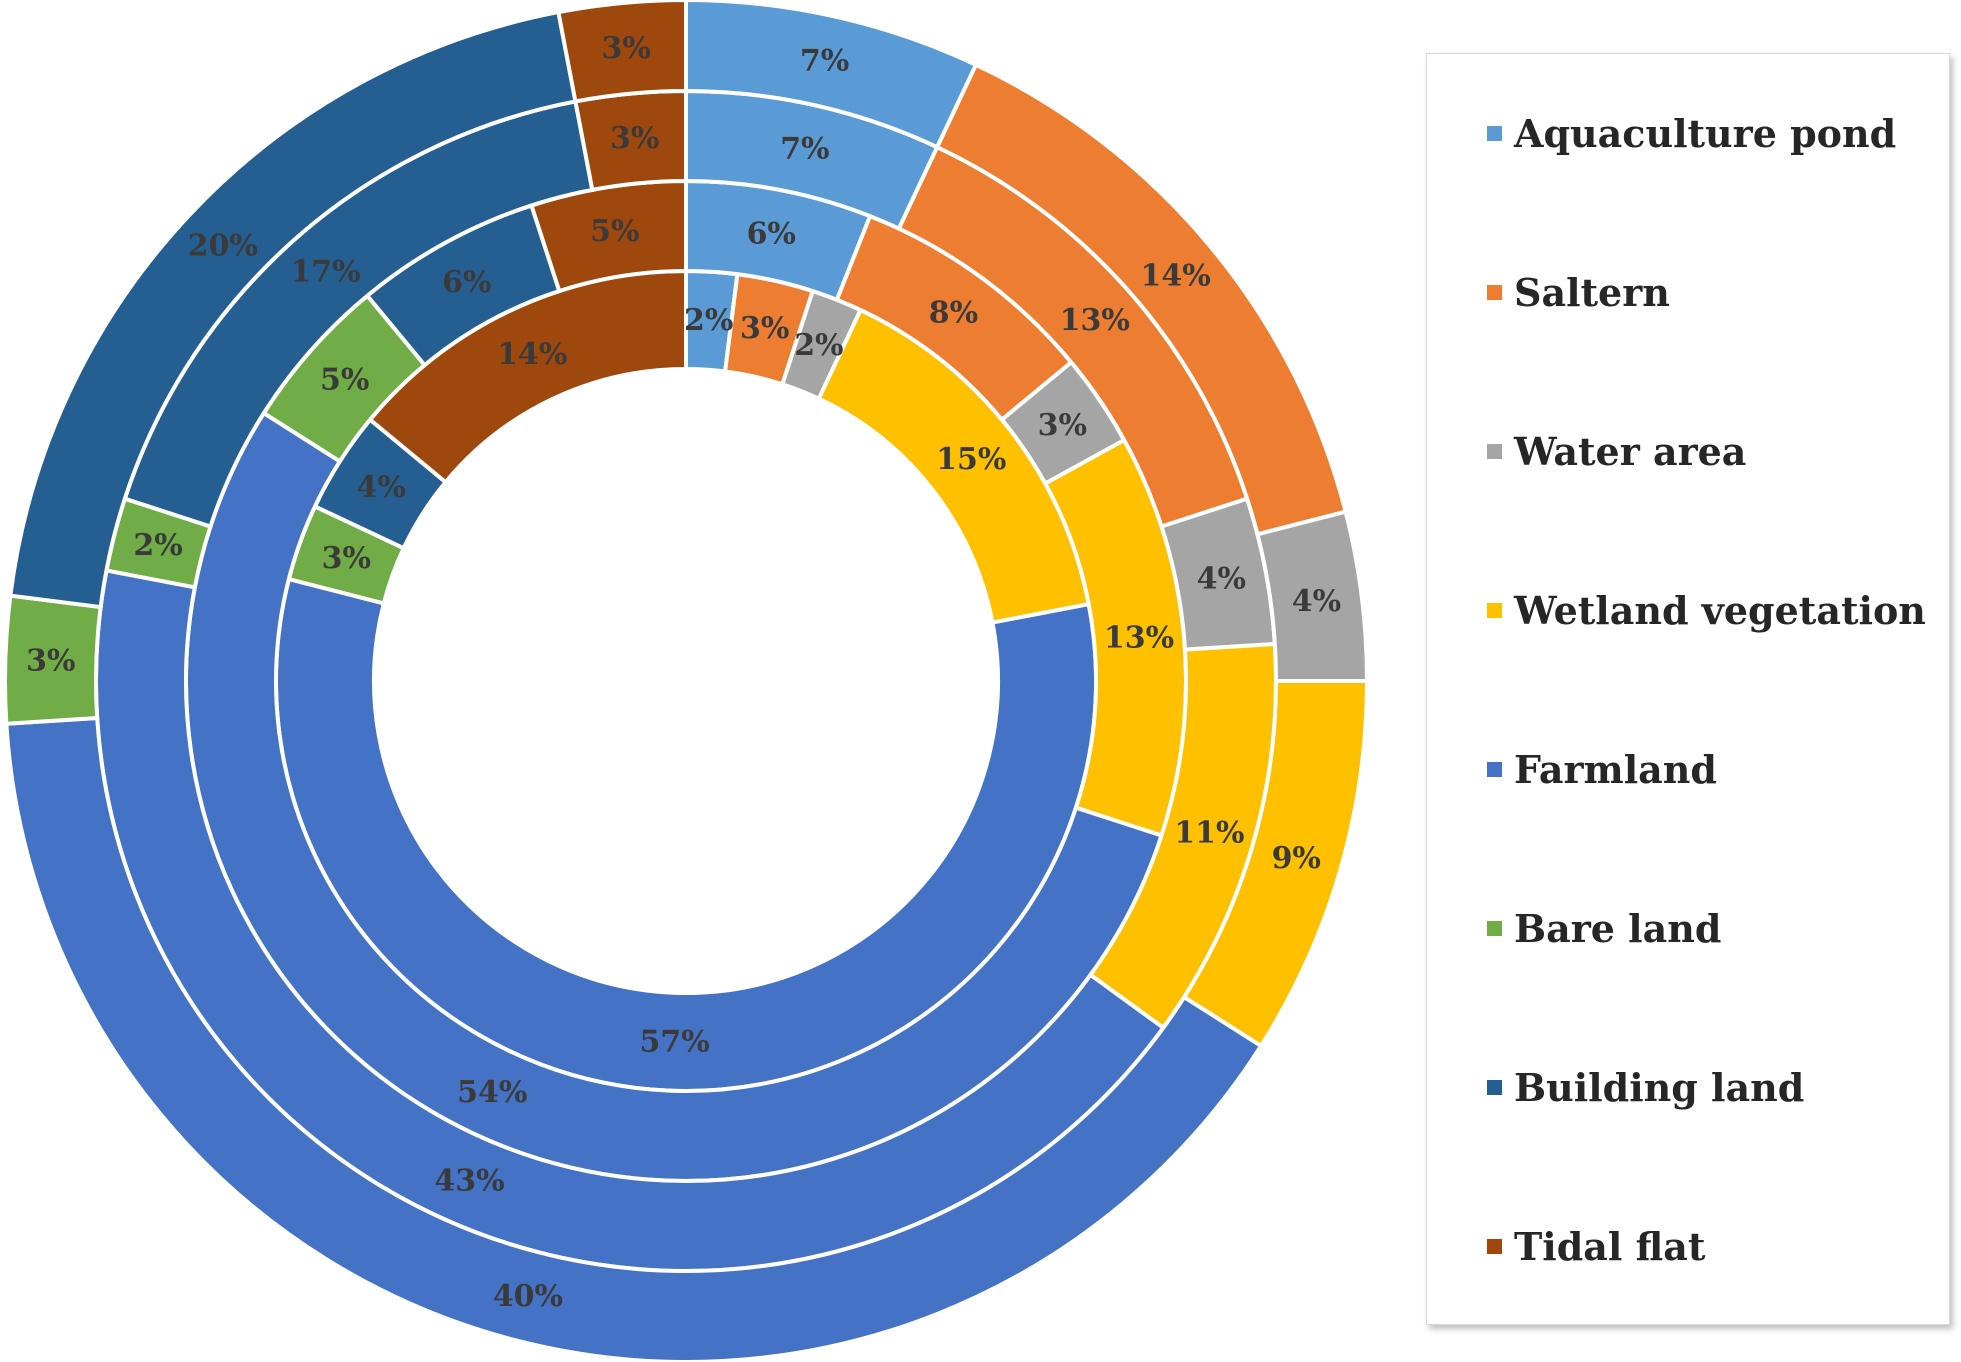  I want to click on legend-item-saltern: Saltern, so click(1578, 292).